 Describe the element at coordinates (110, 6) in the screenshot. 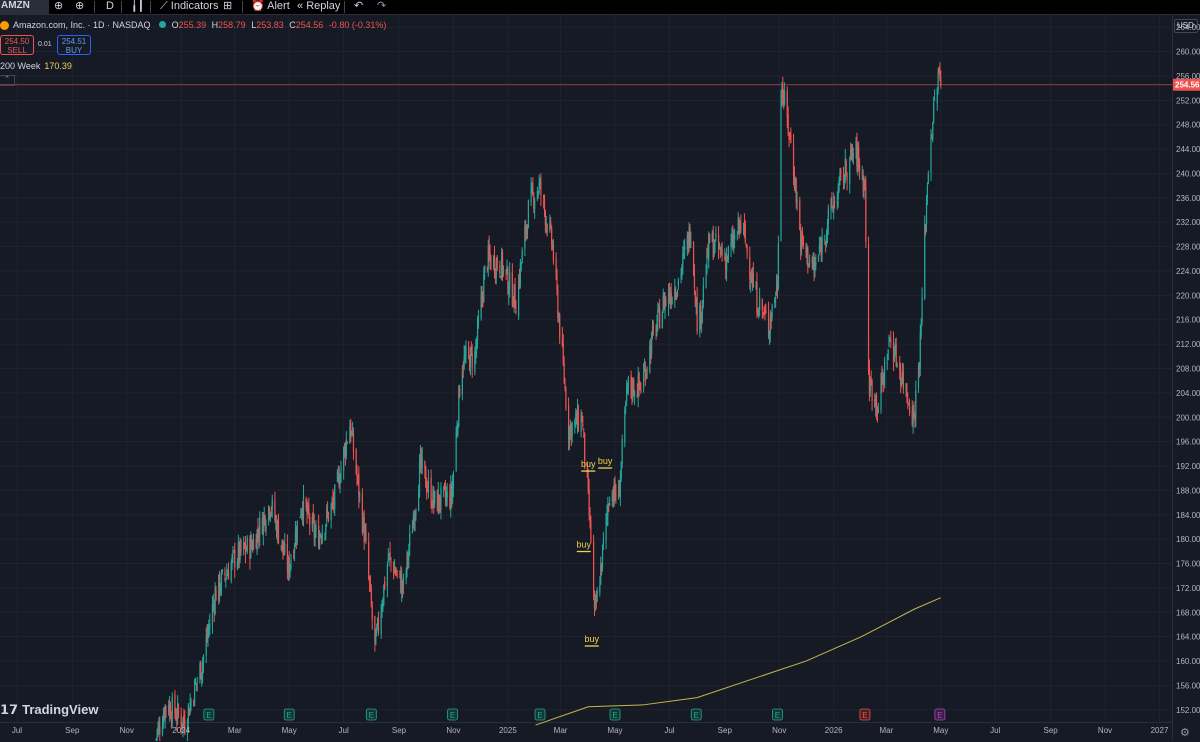

I see `interval-button: D` at that location.